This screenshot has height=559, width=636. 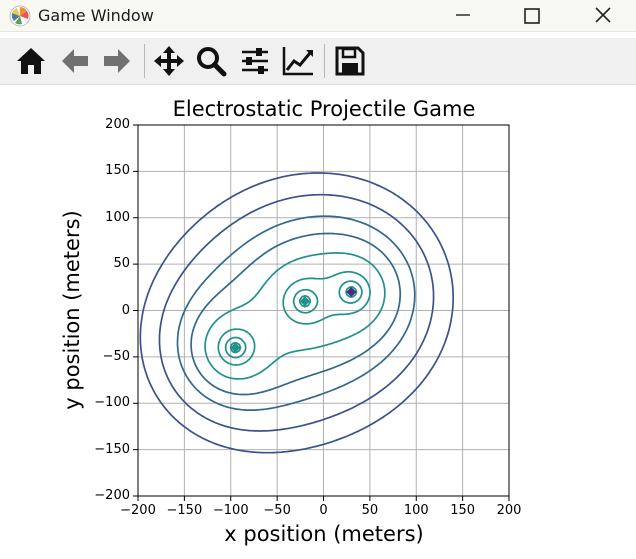 I want to click on y-tick-label: 200, so click(x=117, y=124).